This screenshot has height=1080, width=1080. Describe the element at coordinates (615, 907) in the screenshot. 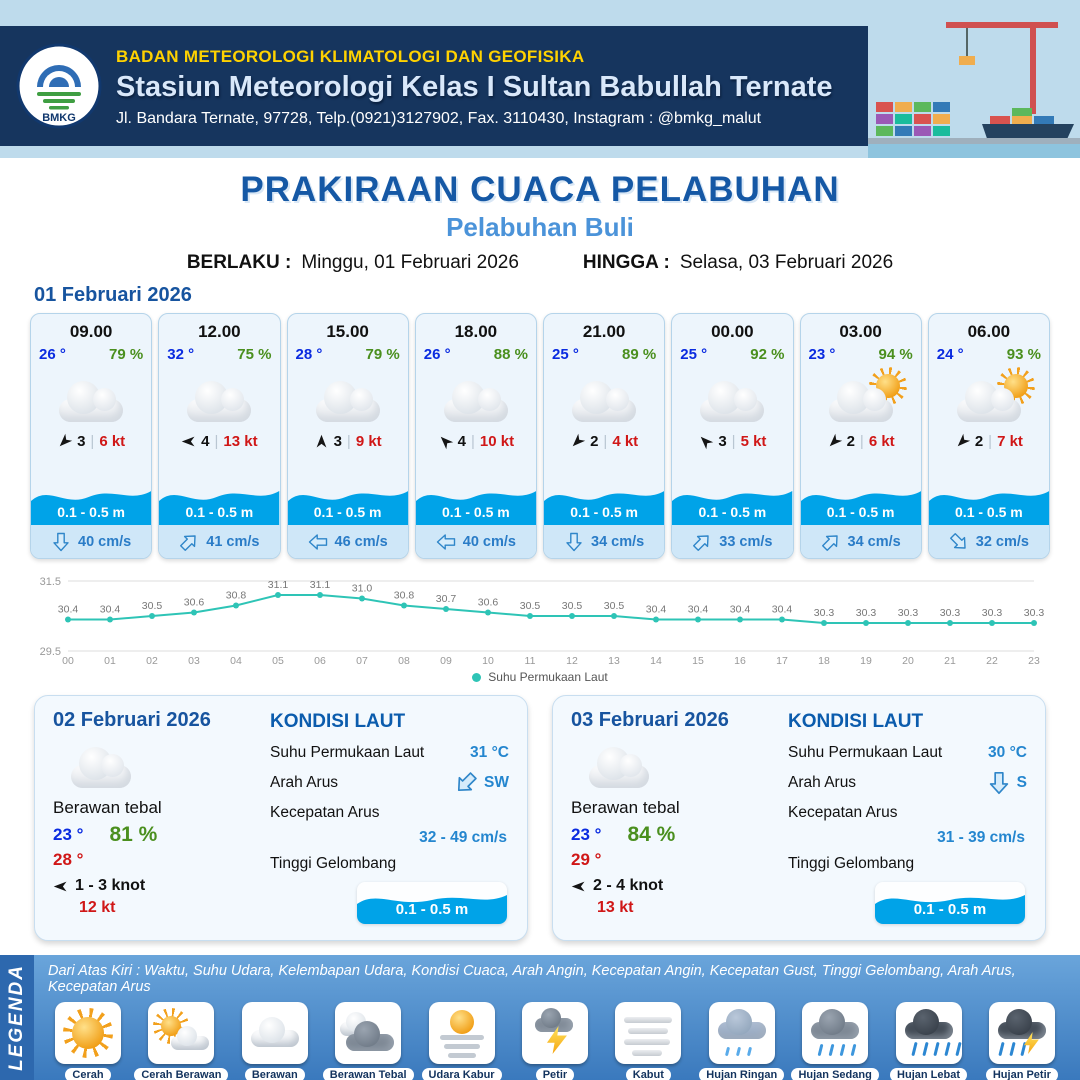

I see `wind-gust: 13 kt` at that location.